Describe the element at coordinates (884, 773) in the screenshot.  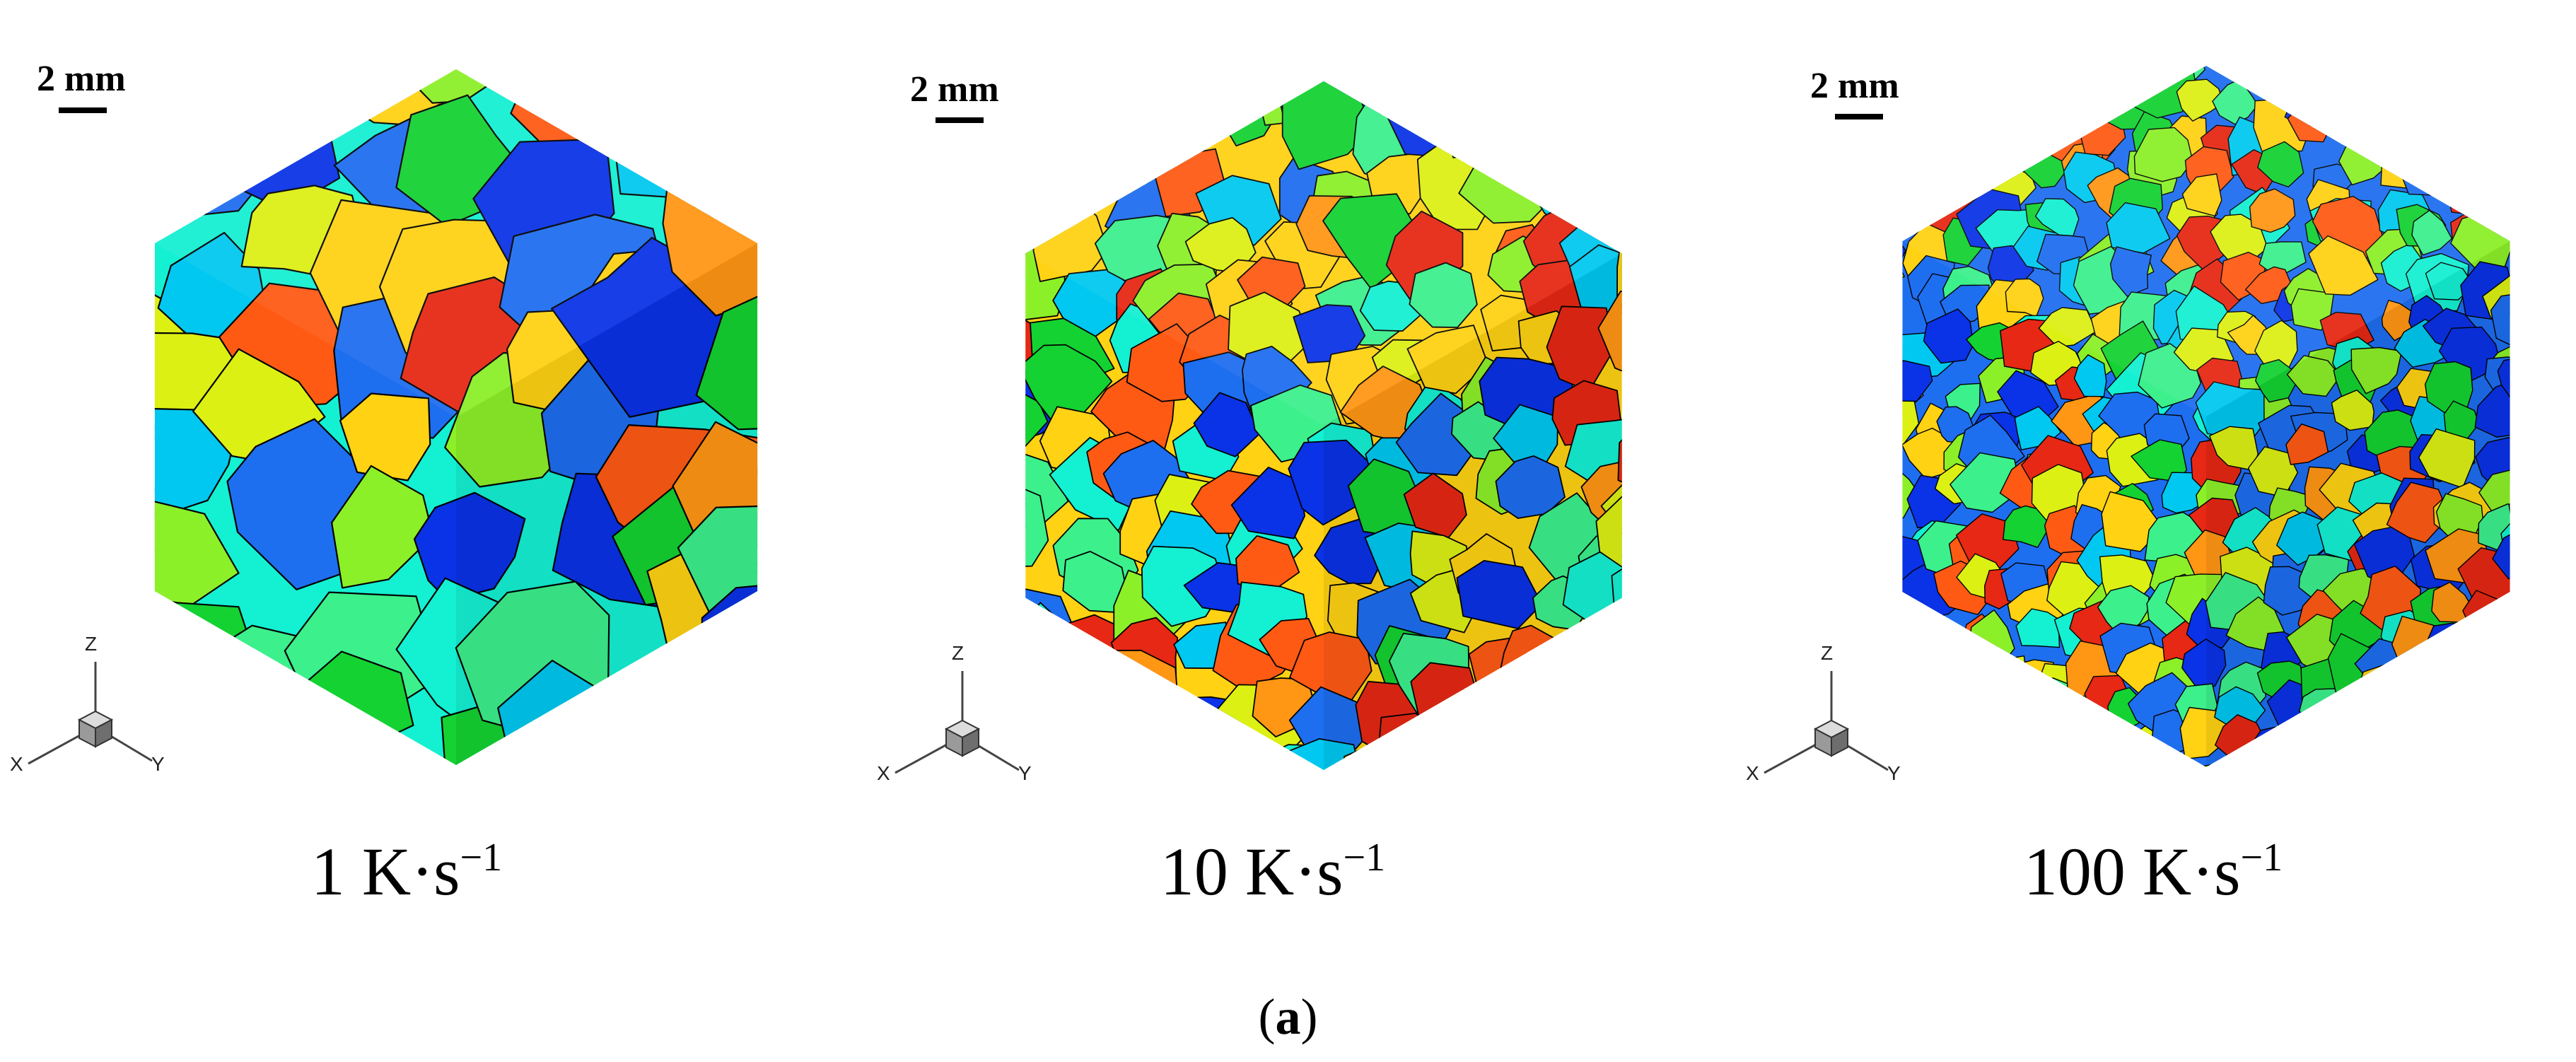
I see `axis-x-label: X` at that location.